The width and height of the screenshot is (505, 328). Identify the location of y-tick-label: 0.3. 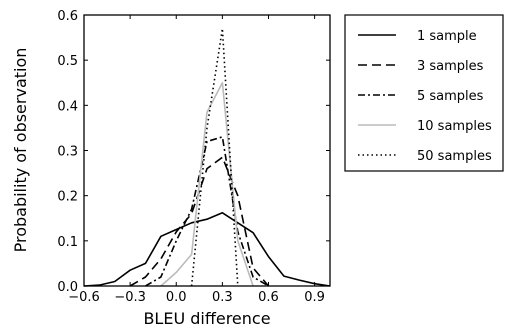
(67, 152).